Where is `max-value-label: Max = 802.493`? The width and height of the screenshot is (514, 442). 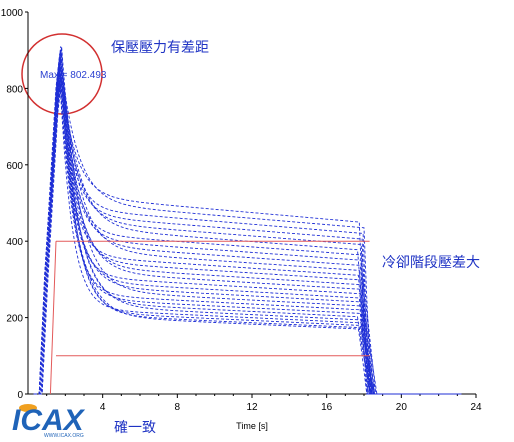 max-value-label: Max = 802.493 is located at coordinates (73, 75).